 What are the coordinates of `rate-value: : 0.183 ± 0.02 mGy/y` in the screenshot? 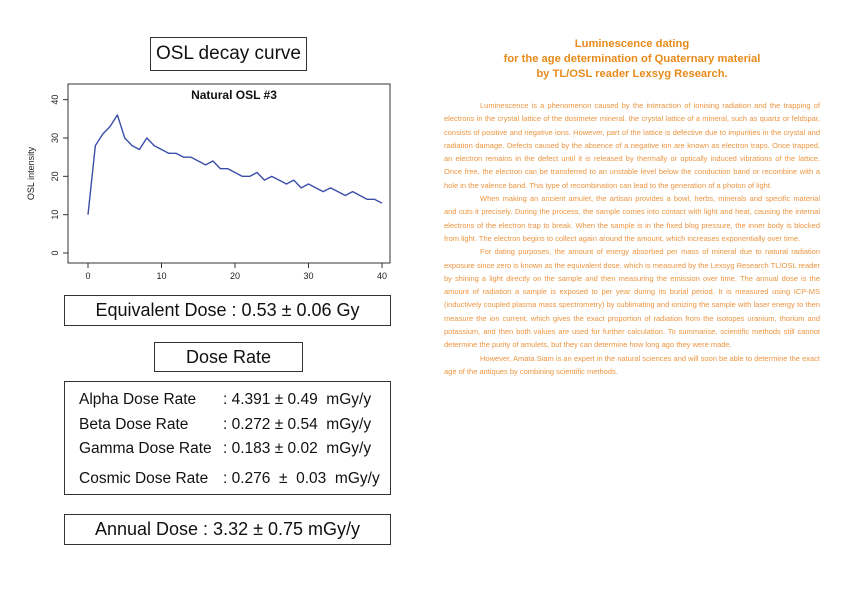 It's located at (297, 449).